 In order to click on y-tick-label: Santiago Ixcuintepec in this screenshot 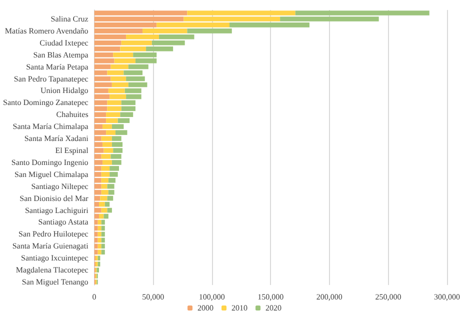, I will do `click(54, 258)`.